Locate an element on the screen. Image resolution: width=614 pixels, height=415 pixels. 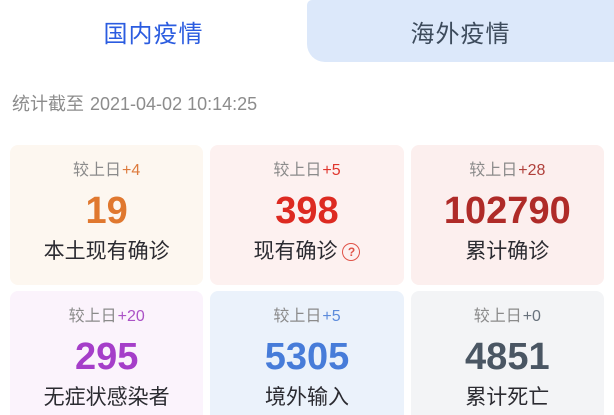
delta-value: +28 is located at coordinates (532, 170).